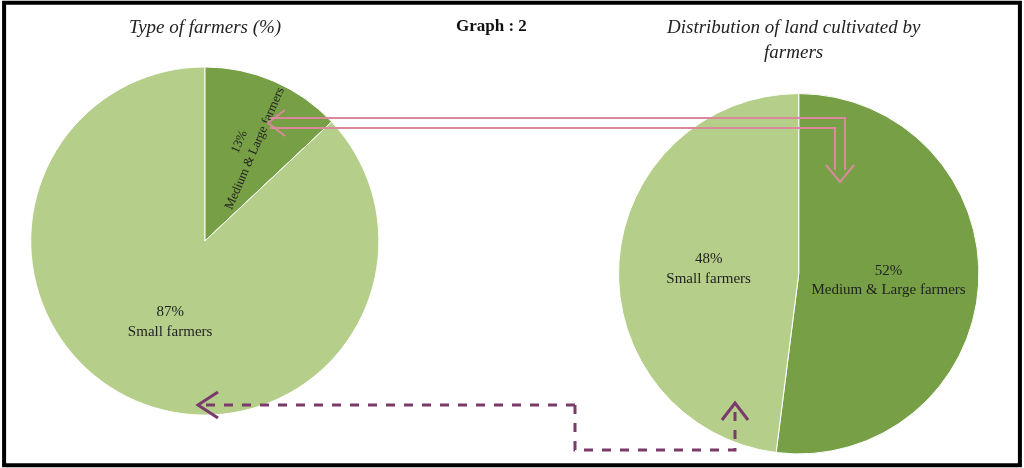  I want to click on data-label: 48%, so click(708, 258).